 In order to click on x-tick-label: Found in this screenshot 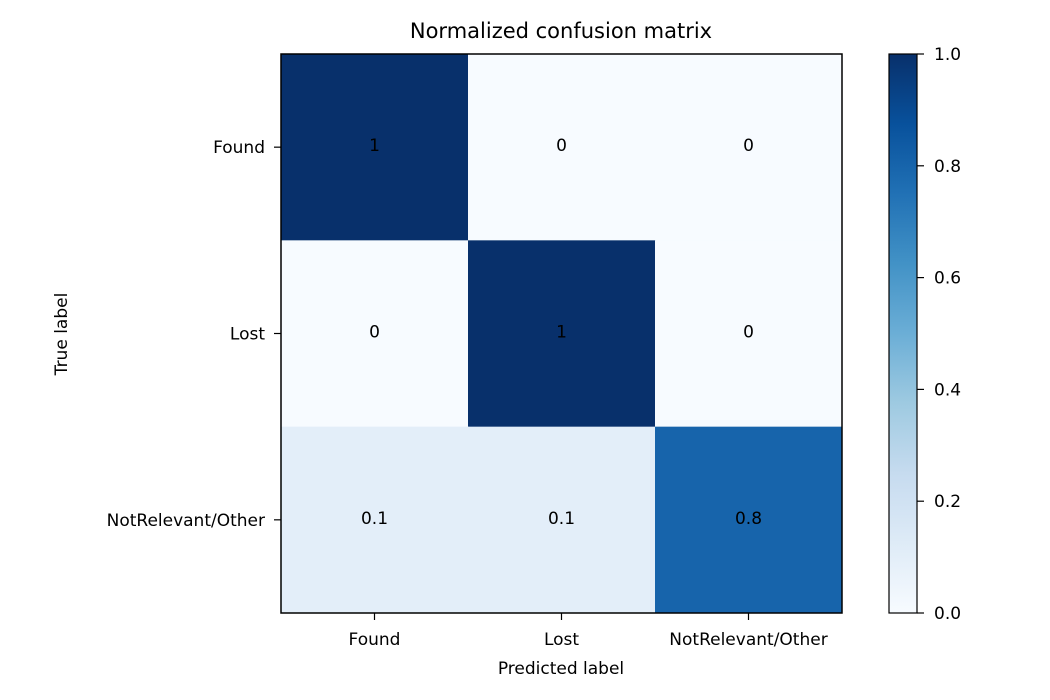, I will do `click(375, 640)`.